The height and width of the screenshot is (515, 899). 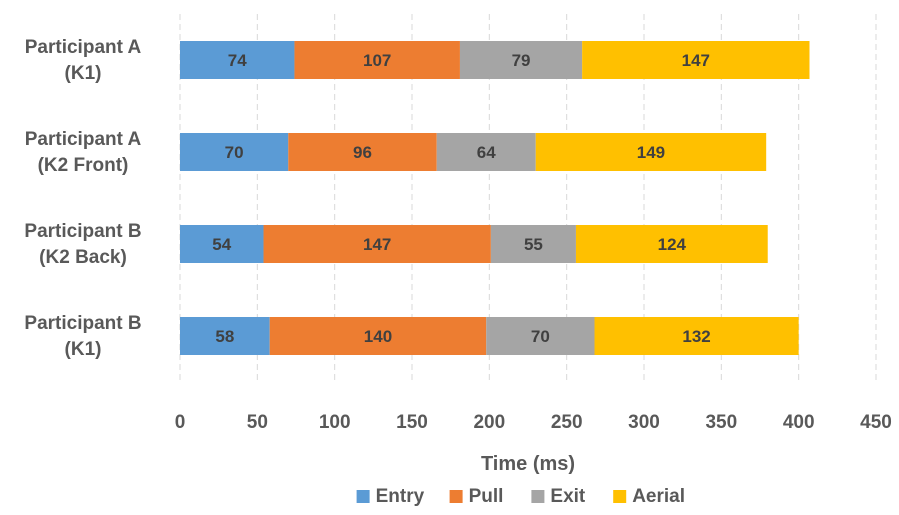 What do you see at coordinates (721, 422) in the screenshot?
I see `x-tick-label: 350` at bounding box center [721, 422].